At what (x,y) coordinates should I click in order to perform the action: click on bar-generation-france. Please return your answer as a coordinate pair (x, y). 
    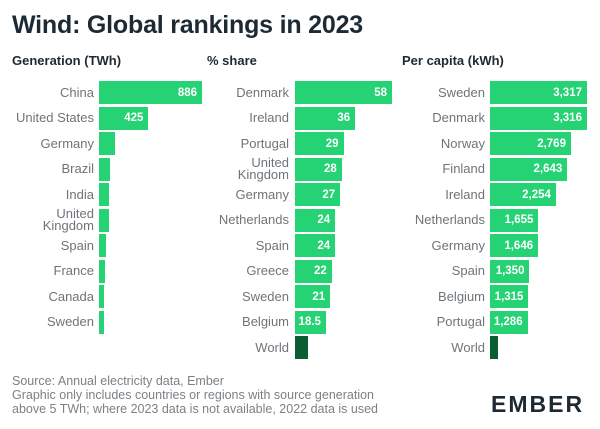
    Looking at the image, I should click on (102, 271).